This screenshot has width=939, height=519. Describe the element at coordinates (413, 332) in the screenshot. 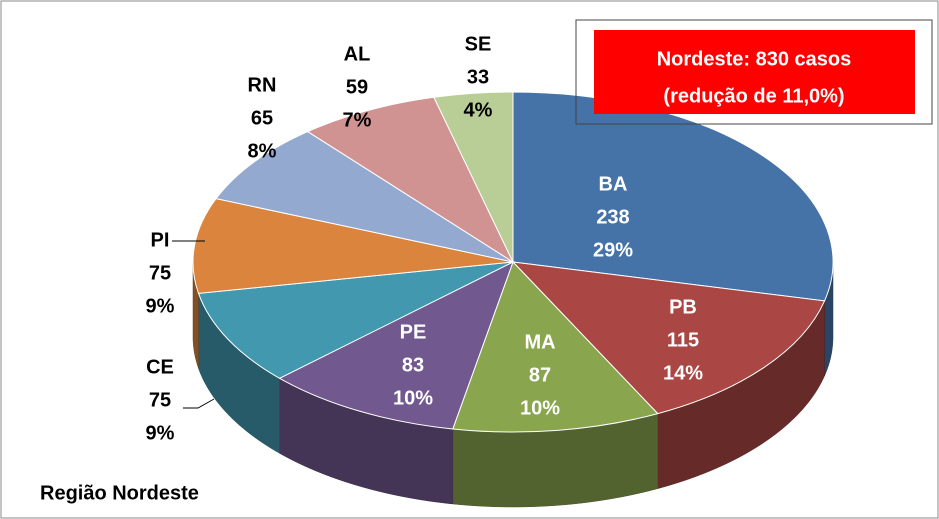

I see `slice-category: PE` at that location.